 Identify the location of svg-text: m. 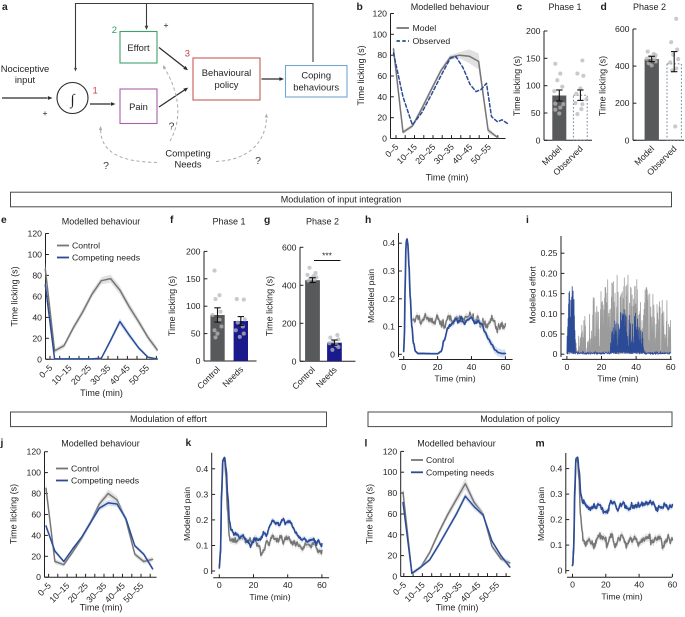
(540, 444).